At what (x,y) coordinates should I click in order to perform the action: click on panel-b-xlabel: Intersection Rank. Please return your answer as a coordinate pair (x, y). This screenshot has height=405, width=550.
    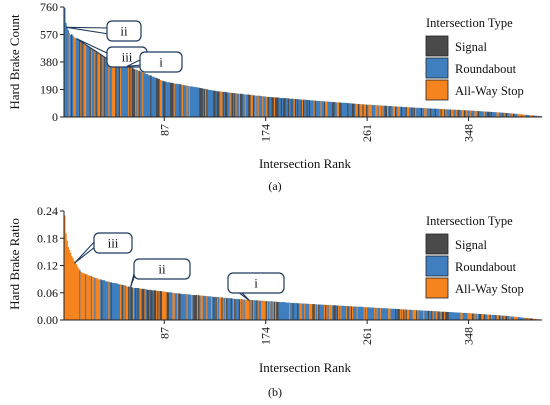
    Looking at the image, I should click on (305, 367).